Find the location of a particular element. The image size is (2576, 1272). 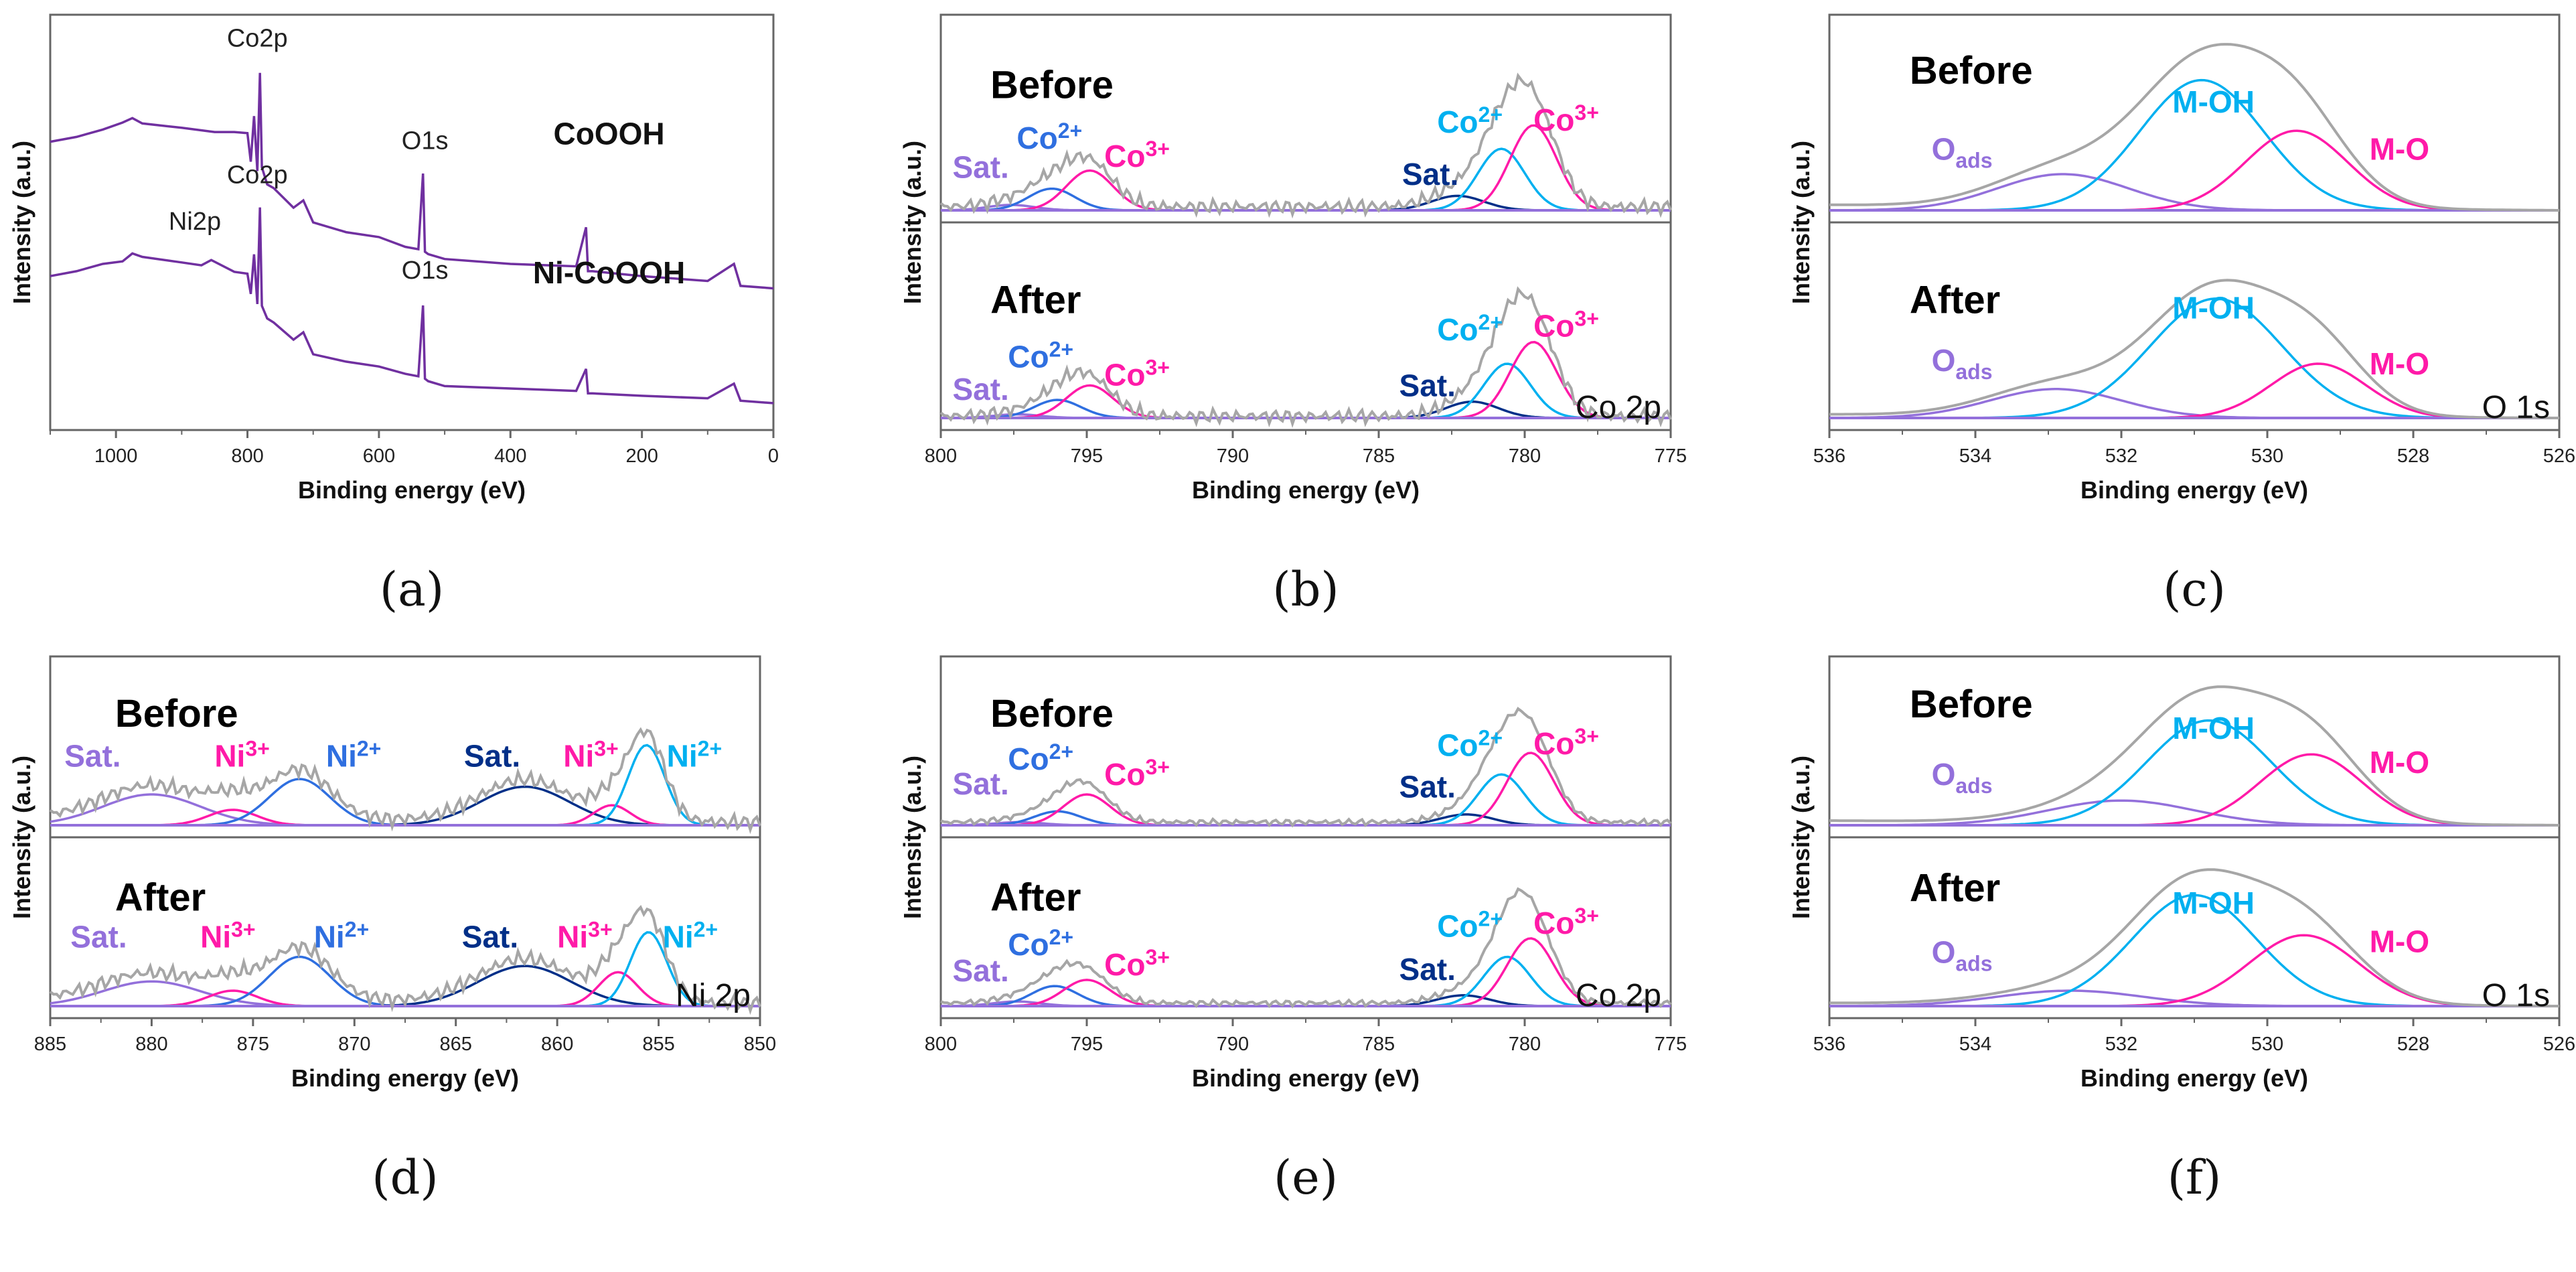

x-tick-label: 528 is located at coordinates (2413, 1044).